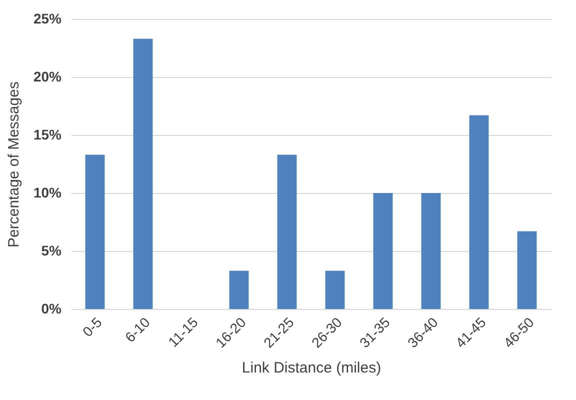  What do you see at coordinates (47, 76) in the screenshot?
I see `y-tick-label: 20%` at bounding box center [47, 76].